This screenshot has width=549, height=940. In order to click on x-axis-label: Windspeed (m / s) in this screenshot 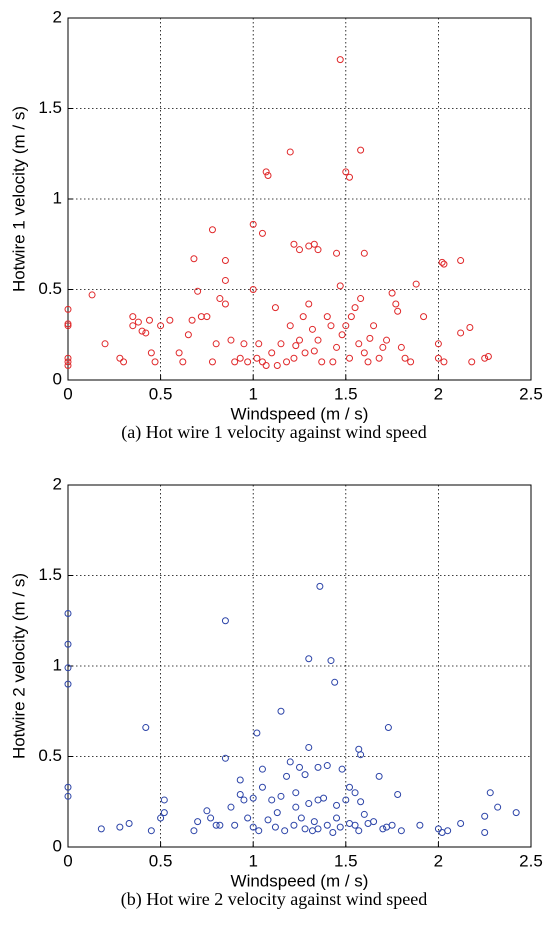, I will do `click(300, 880)`.